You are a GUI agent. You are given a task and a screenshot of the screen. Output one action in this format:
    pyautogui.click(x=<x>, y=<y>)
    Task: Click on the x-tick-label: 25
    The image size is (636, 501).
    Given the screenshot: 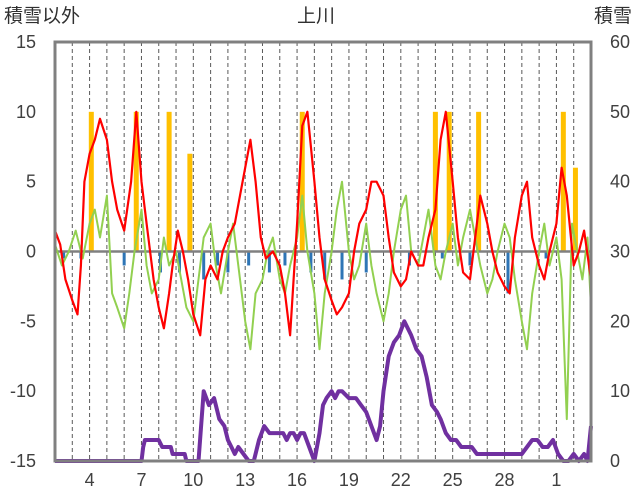 What is the action you would take?
    pyautogui.click(x=453, y=480)
    